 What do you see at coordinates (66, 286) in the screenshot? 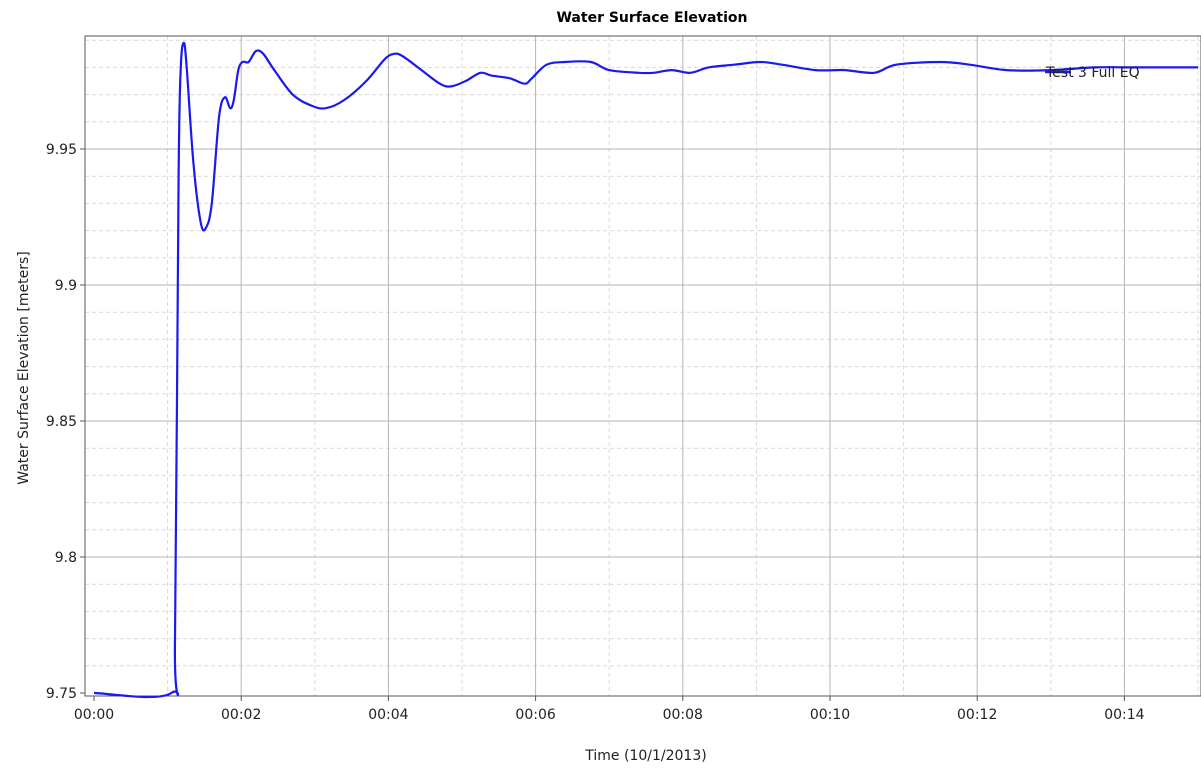
I see `y-tick-label: 9.9` at bounding box center [66, 286].